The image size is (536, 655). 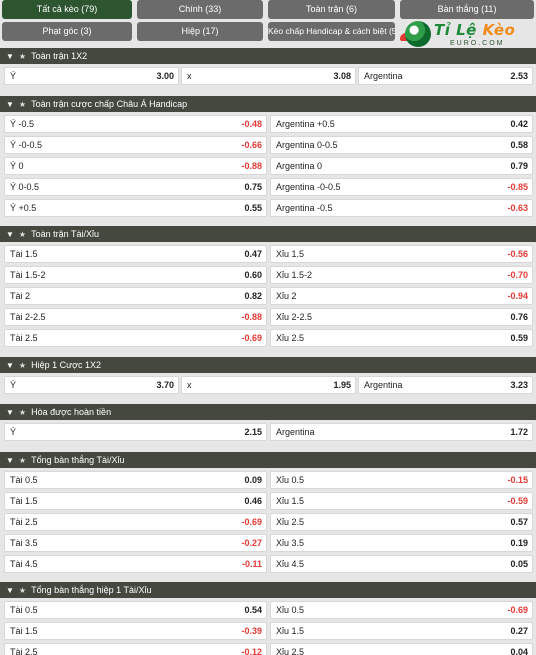 I want to click on odds-cell: Ý 2.15, so click(x=135, y=432).